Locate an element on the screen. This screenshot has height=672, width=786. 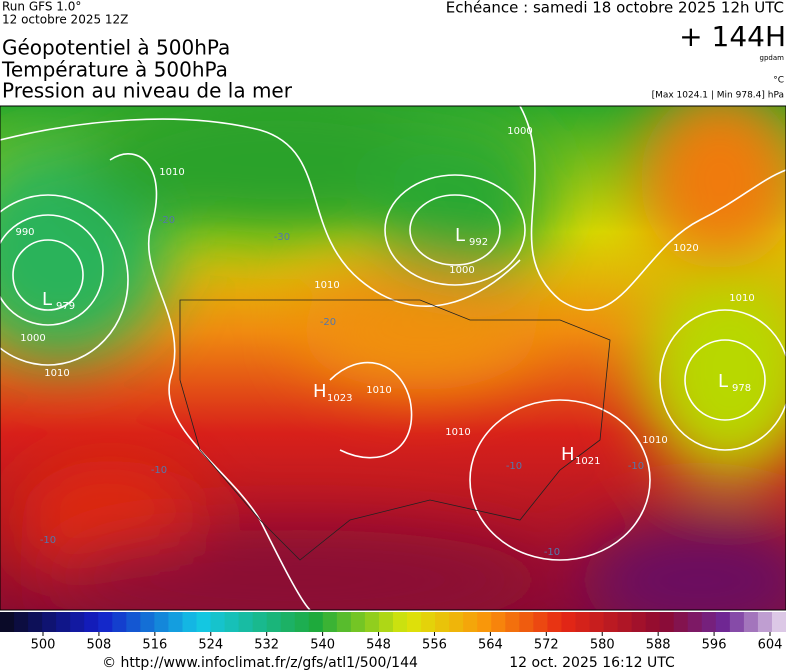
colorbar-tick-label: 508 is located at coordinates (99, 645).